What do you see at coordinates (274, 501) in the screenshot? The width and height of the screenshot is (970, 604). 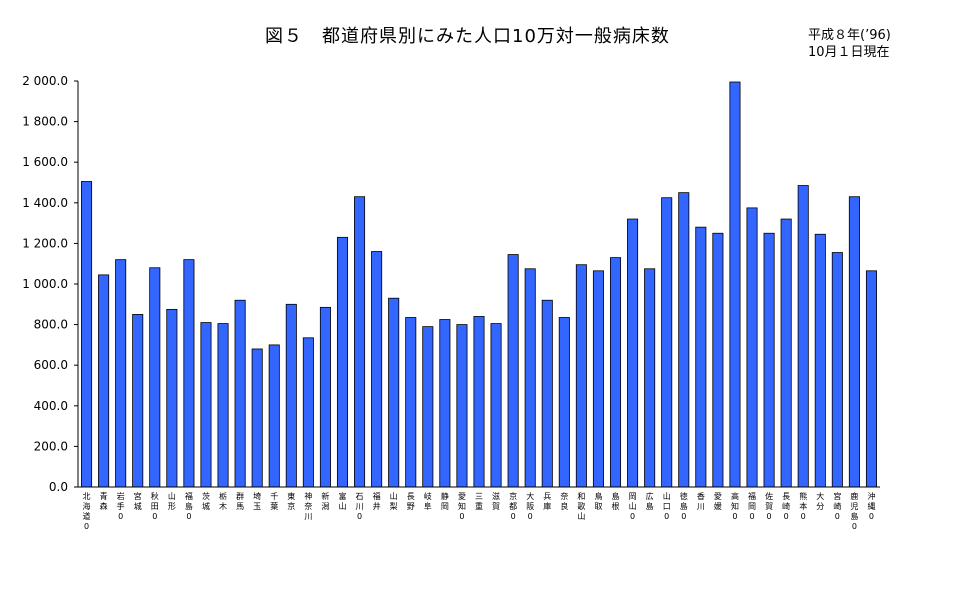 I see `x-tick-label: 千葉` at bounding box center [274, 501].